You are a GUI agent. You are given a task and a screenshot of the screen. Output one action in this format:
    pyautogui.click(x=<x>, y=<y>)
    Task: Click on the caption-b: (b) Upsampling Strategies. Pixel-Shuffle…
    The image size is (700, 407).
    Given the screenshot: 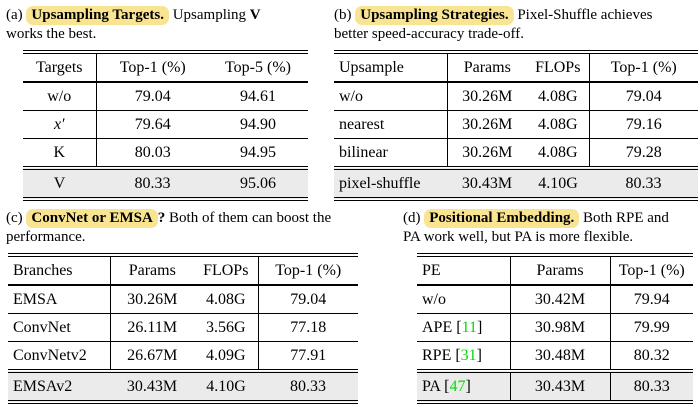 What is the action you would take?
    pyautogui.click(x=517, y=25)
    